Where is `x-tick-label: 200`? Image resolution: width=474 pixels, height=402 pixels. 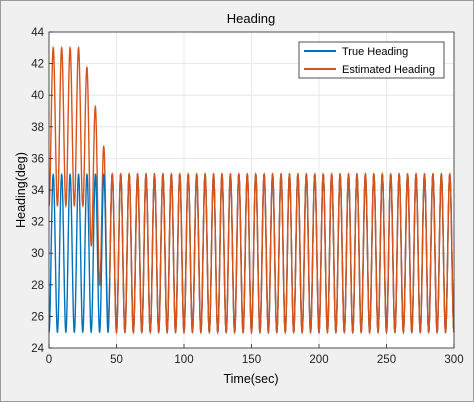
x-tick-label: 200 is located at coordinates (318, 360).